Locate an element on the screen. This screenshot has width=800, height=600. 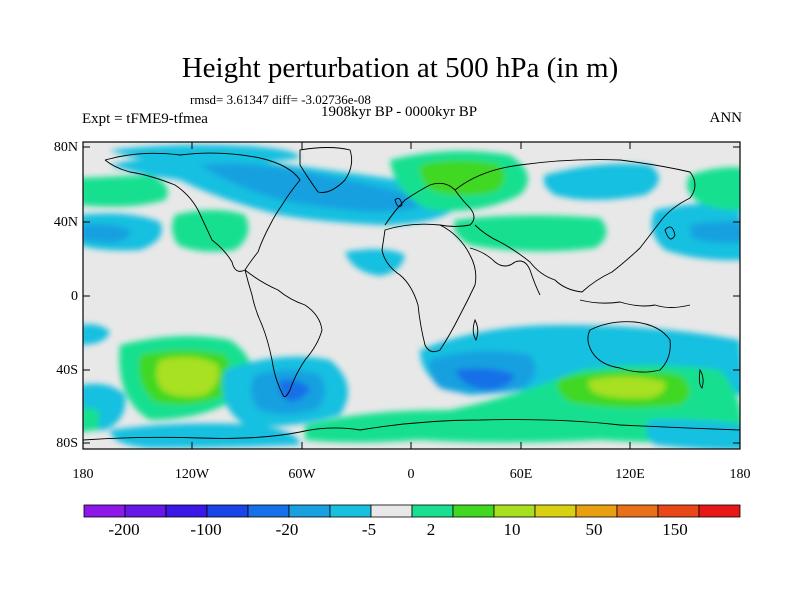
contour-neg-sindian-core is located at coordinates (485, 379).